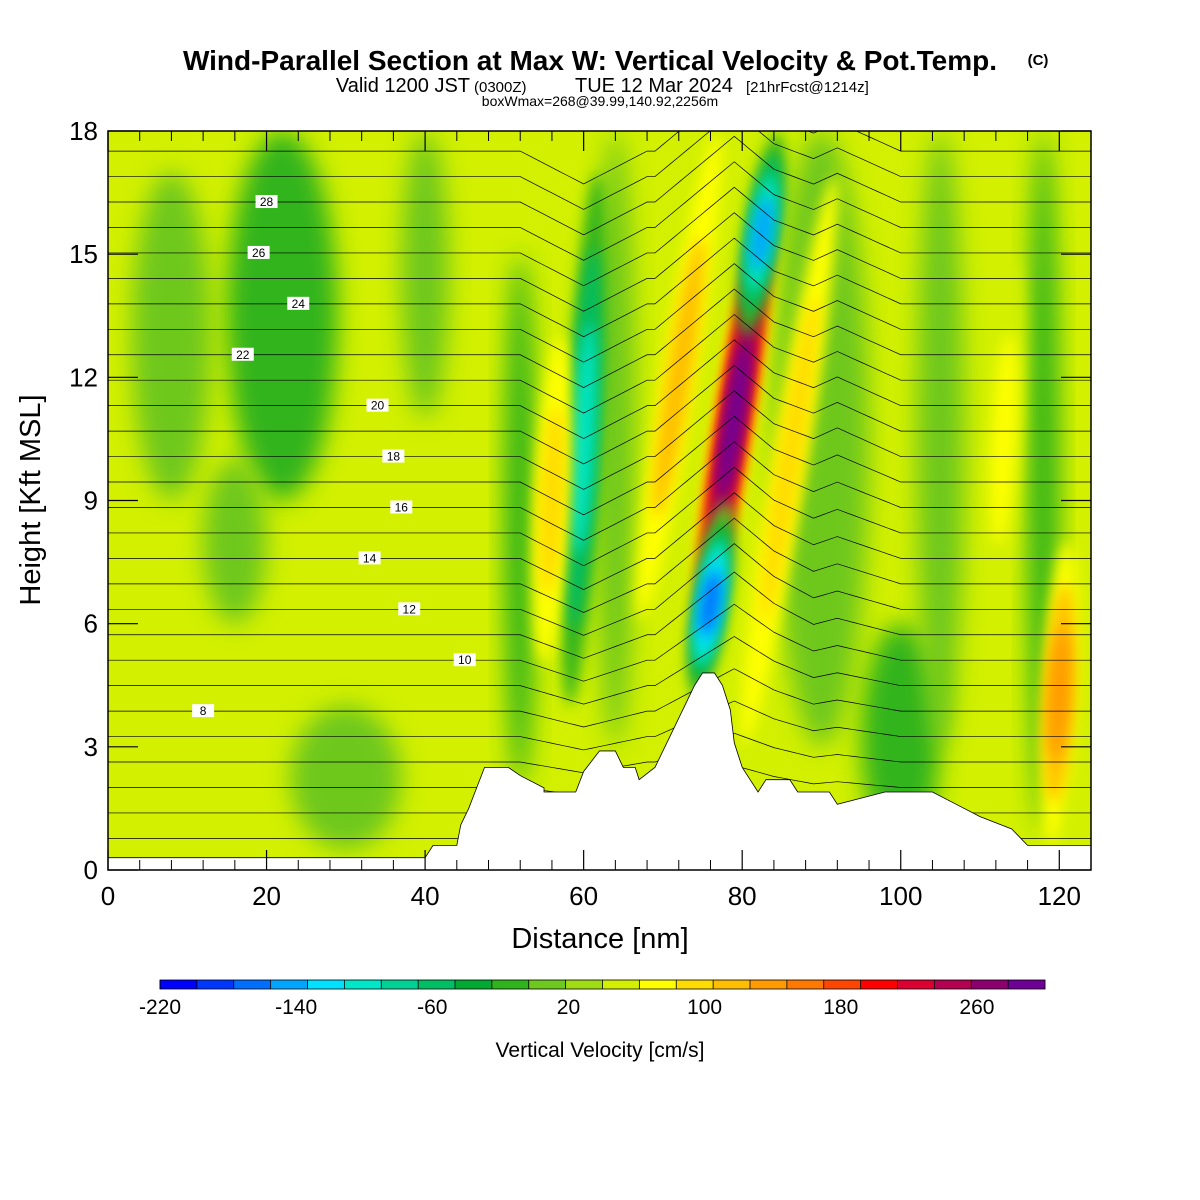  I want to click on contour-label-text: 8, so click(203, 711).